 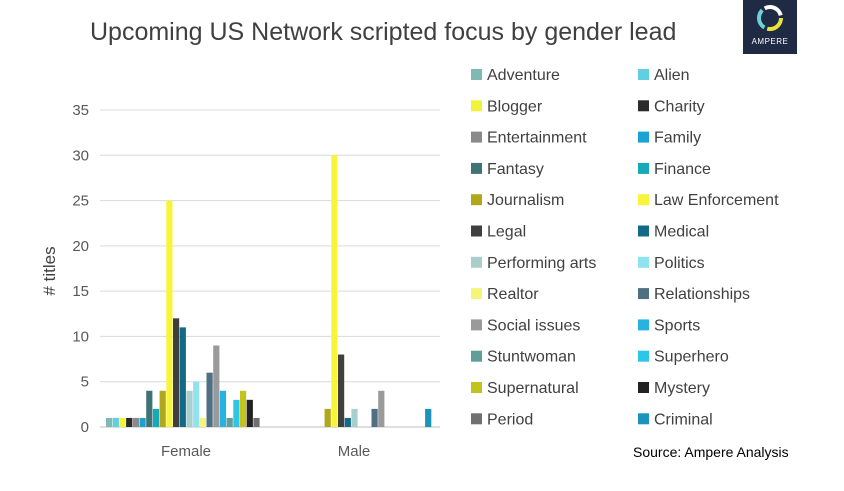 What do you see at coordinates (80, 336) in the screenshot?
I see `y-tick-label: 10` at bounding box center [80, 336].